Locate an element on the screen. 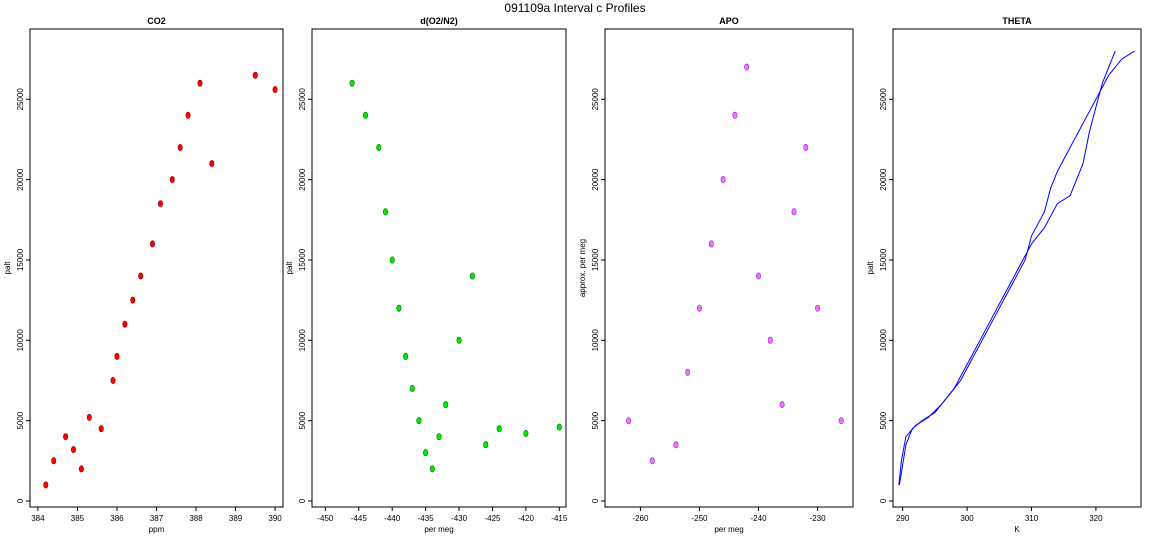  x-tick-label: -445 is located at coordinates (359, 518).